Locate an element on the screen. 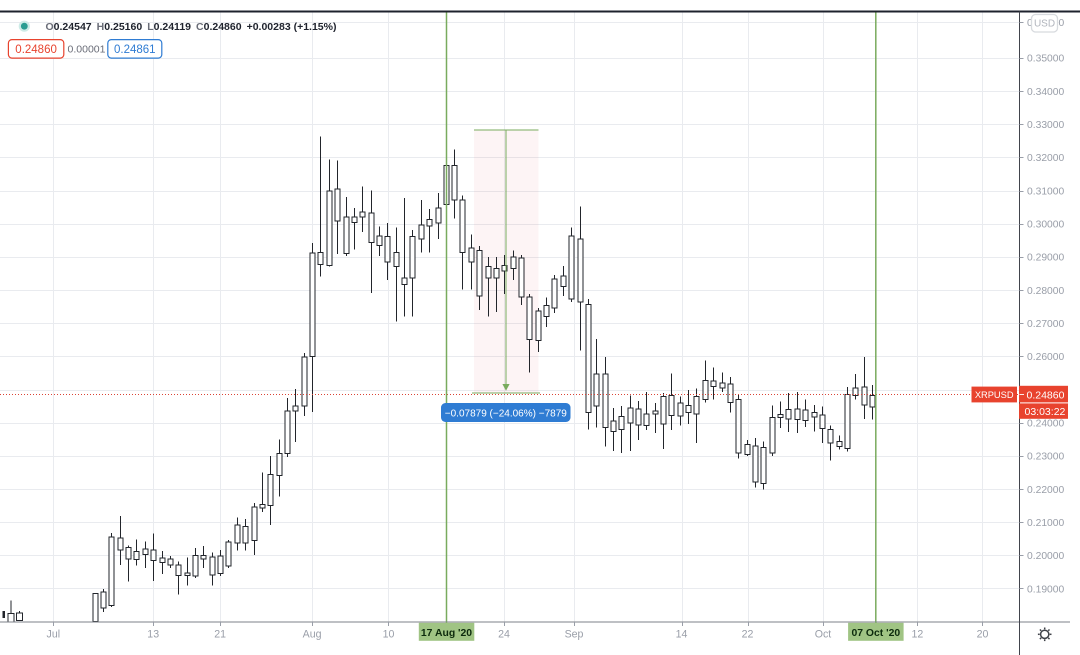 The width and height of the screenshot is (1080, 655). svg-text: 0.20000 is located at coordinates (1045, 556).